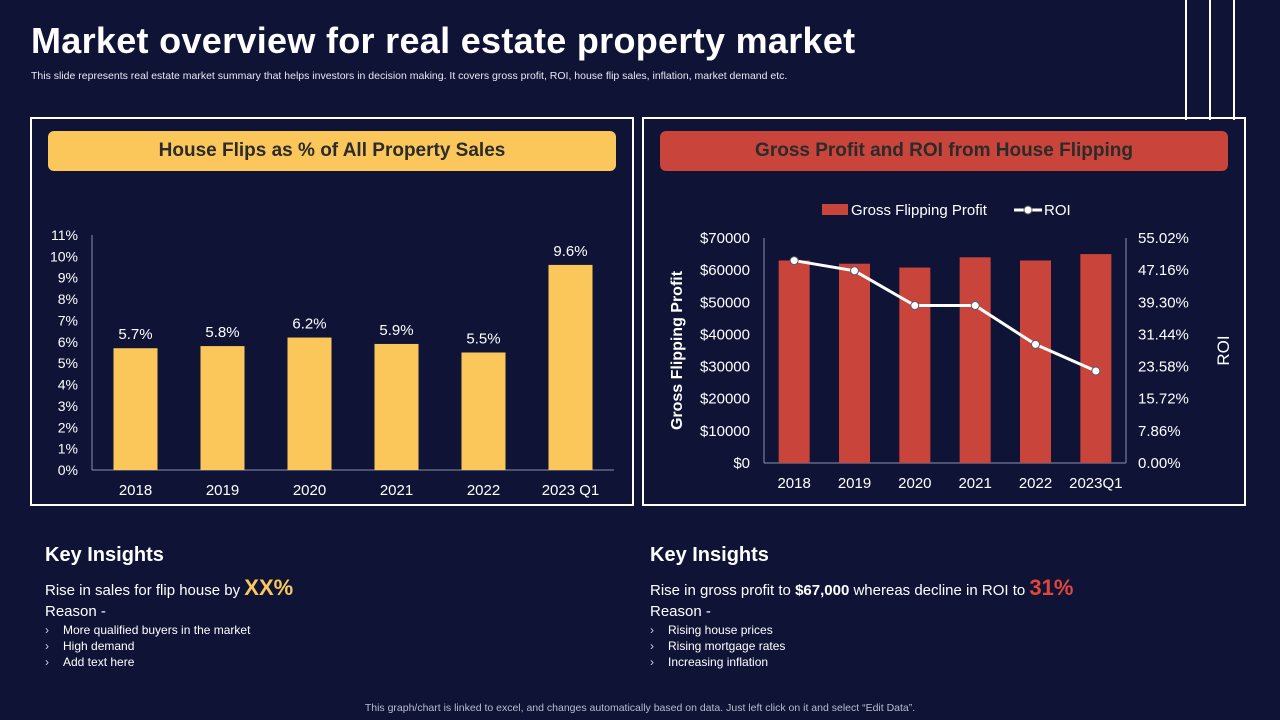  What do you see at coordinates (718, 662) in the screenshot?
I see `bullet-text: Increasing inflation` at bounding box center [718, 662].